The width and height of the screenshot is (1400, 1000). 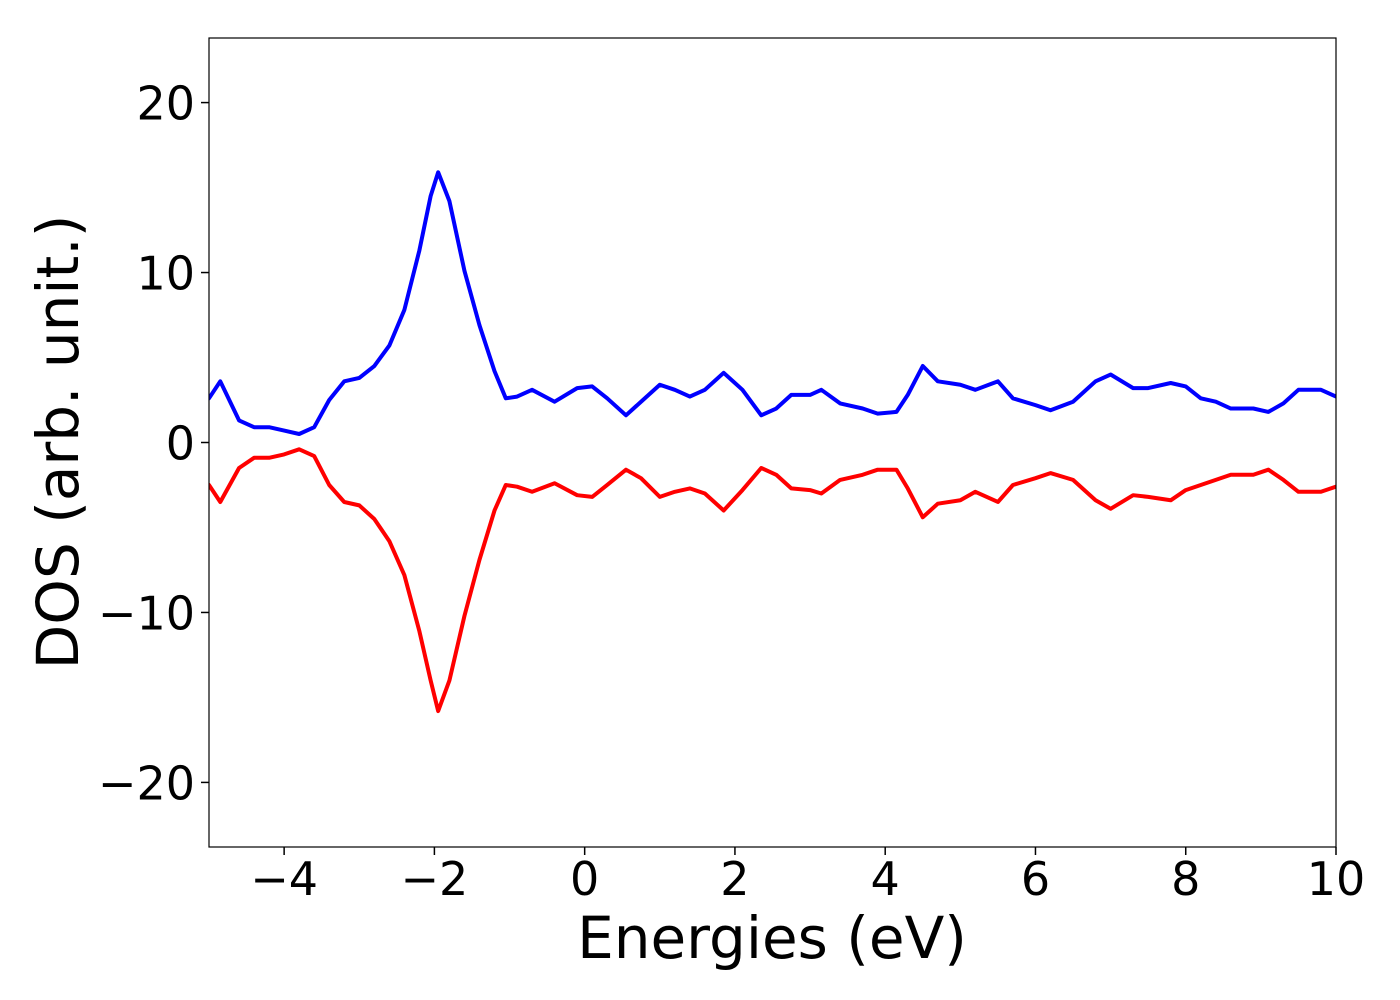 I want to click on y-tick-label: 20, so click(x=165, y=104).